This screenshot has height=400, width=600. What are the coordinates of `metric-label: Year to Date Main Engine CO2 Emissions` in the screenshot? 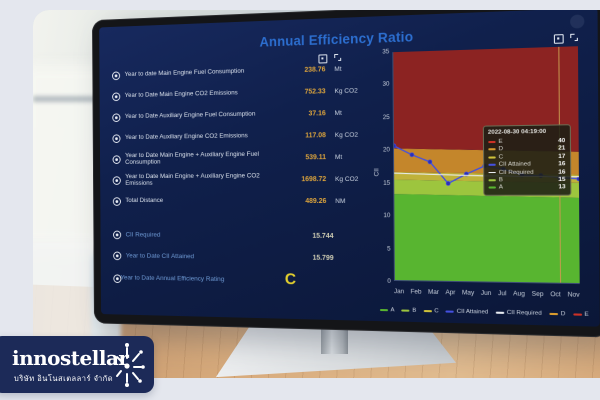 It's located at (181, 94).